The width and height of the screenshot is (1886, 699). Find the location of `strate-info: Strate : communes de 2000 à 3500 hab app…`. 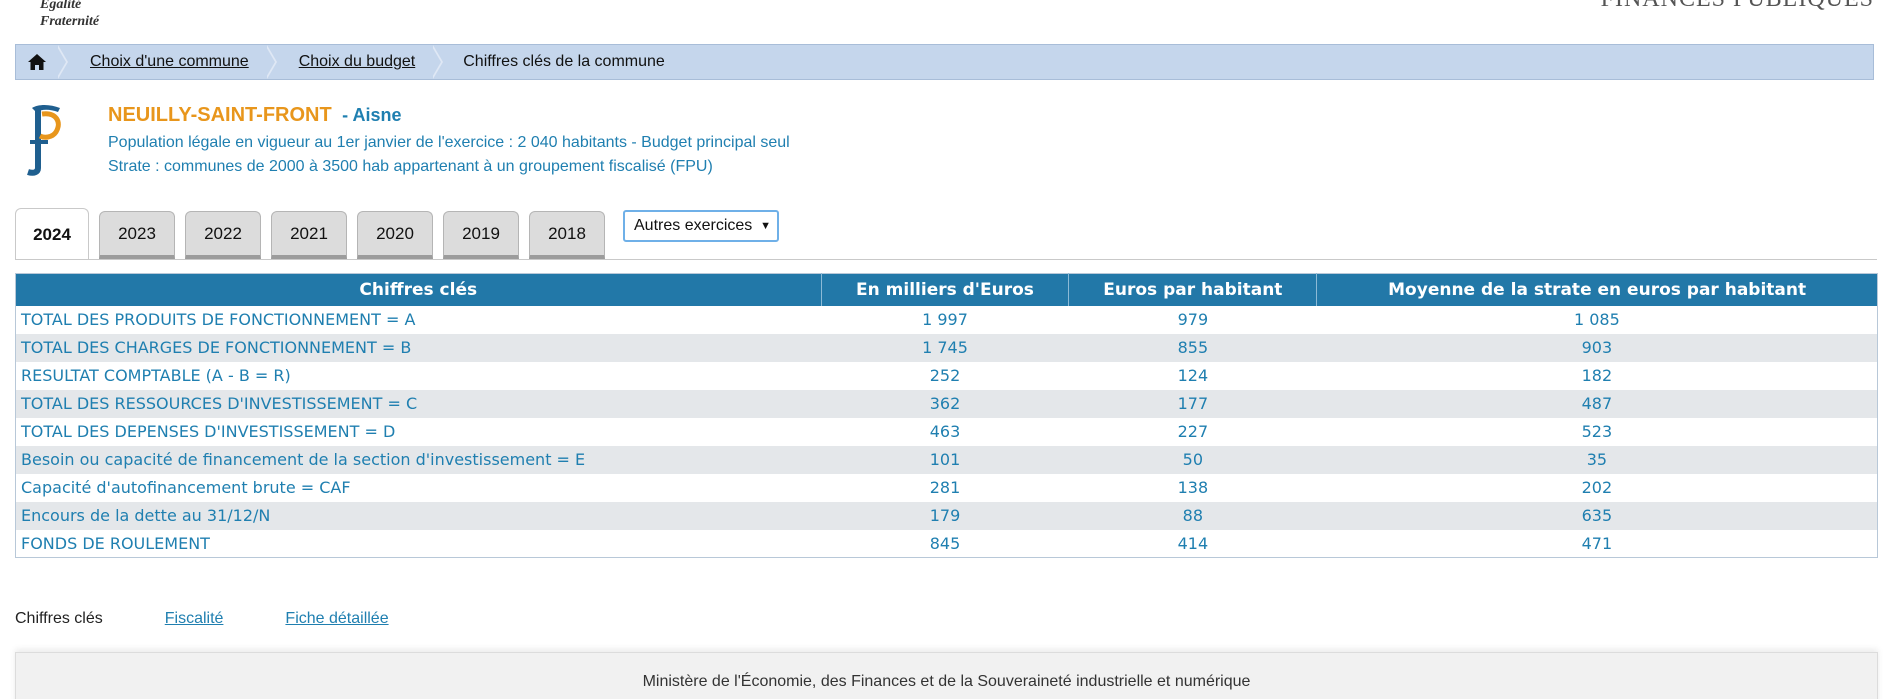

strate-info: Strate : communes de 2000 à 3500 hab app… is located at coordinates (410, 166).